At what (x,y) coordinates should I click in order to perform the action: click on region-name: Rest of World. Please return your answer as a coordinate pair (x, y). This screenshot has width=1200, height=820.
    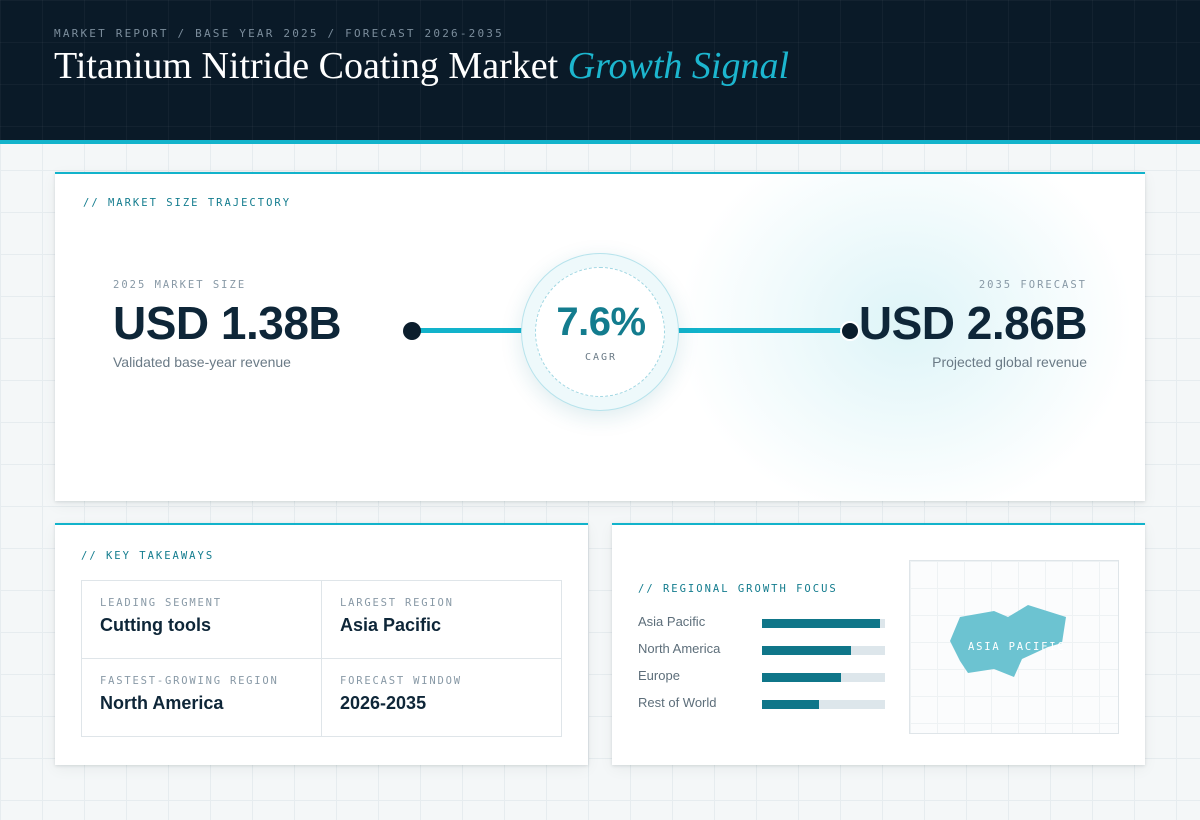
    Looking at the image, I should click on (677, 702).